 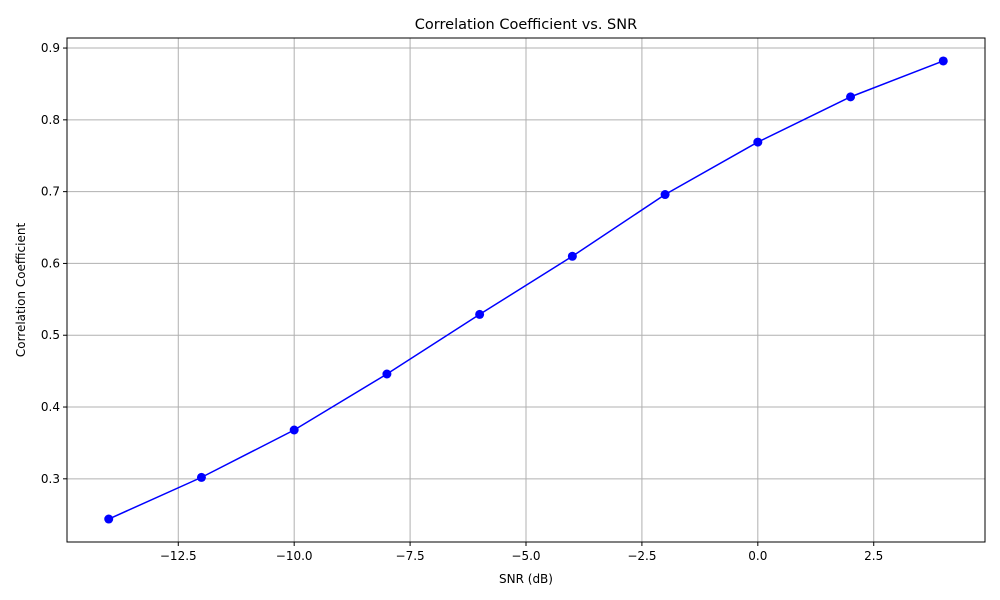 What do you see at coordinates (410, 556) in the screenshot?
I see `x-tick-label: −7.5` at bounding box center [410, 556].